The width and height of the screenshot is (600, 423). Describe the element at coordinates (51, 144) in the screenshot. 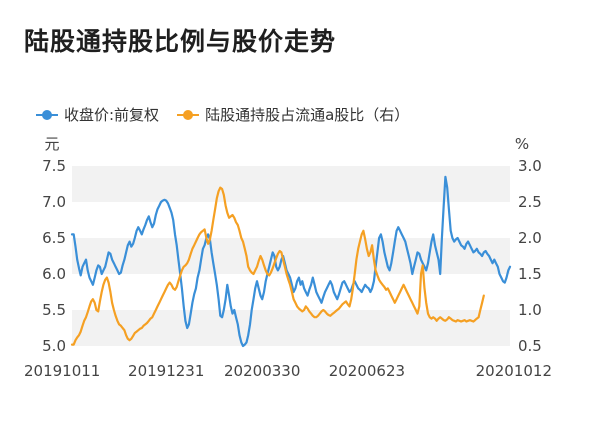

I see `left-axis-unit: 元` at that location.